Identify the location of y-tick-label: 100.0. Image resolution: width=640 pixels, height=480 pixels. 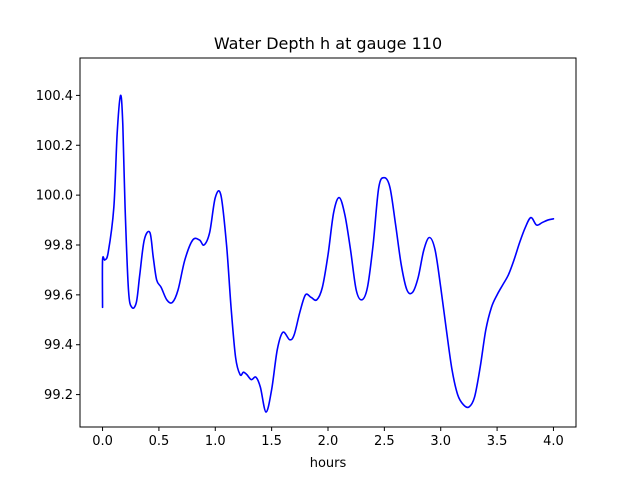
(54, 196).